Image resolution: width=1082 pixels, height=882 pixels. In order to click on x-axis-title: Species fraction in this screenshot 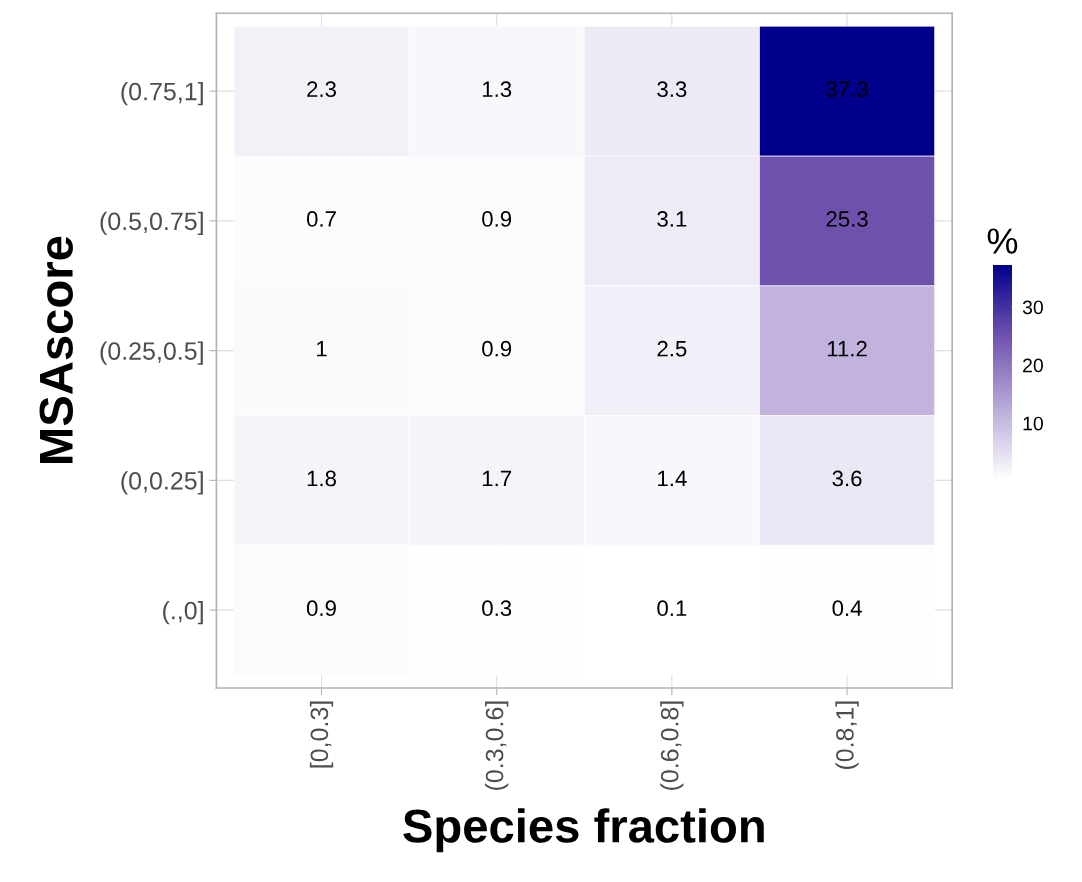, I will do `click(583, 830)`.